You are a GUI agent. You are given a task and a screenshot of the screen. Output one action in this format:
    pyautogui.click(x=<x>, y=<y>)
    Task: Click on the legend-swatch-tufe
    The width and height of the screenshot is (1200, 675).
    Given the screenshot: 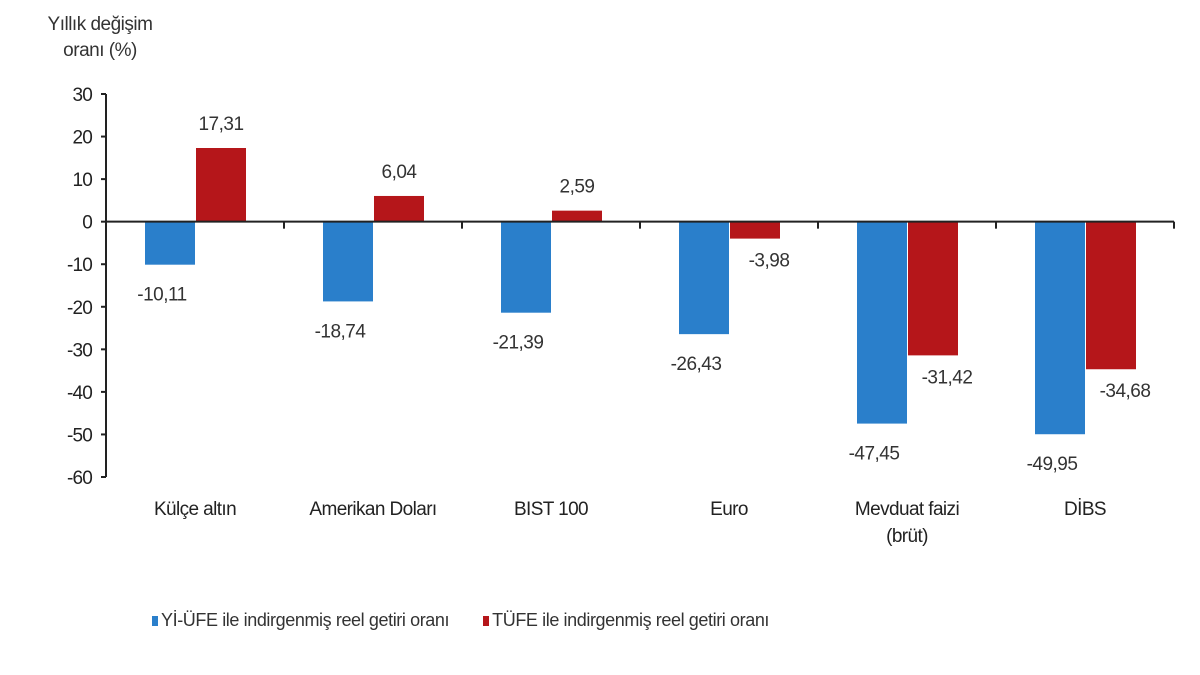 What is the action you would take?
    pyautogui.click(x=486, y=620)
    